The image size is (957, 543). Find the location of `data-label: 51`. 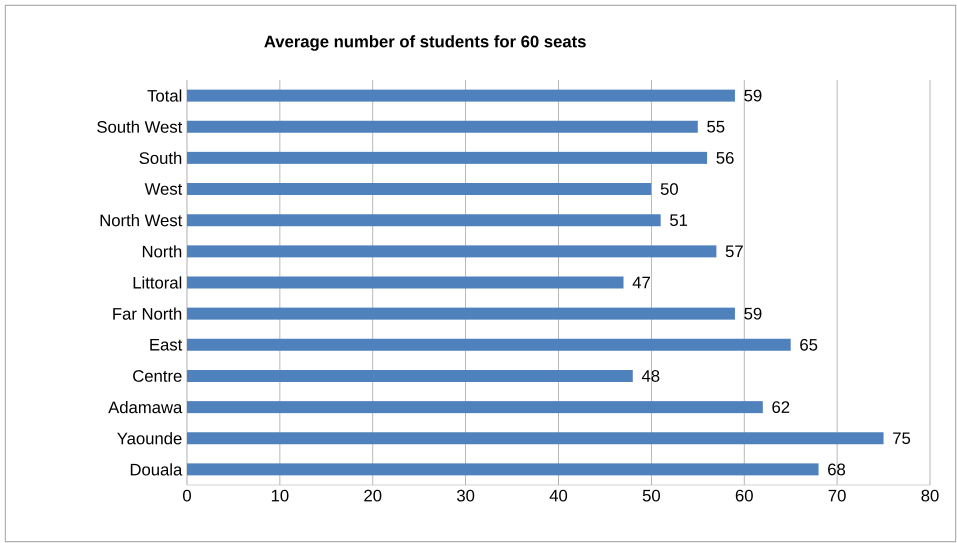

data-label: 51 is located at coordinates (679, 220).